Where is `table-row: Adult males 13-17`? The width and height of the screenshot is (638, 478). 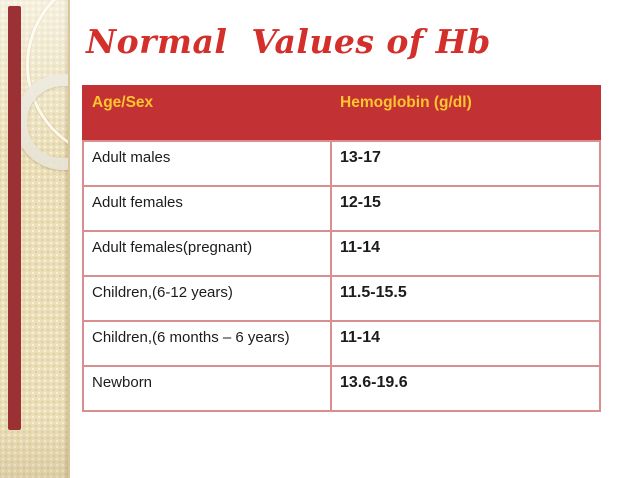 table-row: Adult males 13-17 is located at coordinates (341, 163).